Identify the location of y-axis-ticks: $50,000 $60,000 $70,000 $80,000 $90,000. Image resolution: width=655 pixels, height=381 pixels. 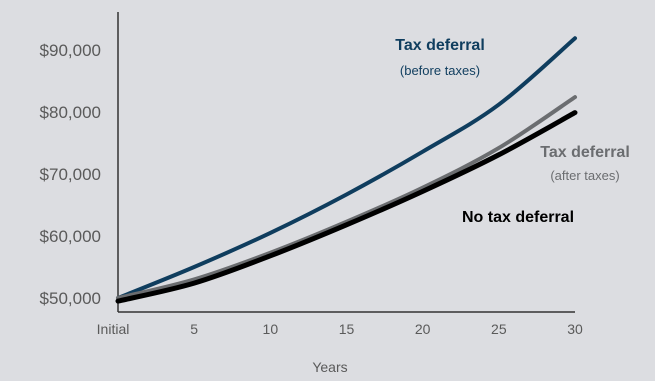
(70, 174).